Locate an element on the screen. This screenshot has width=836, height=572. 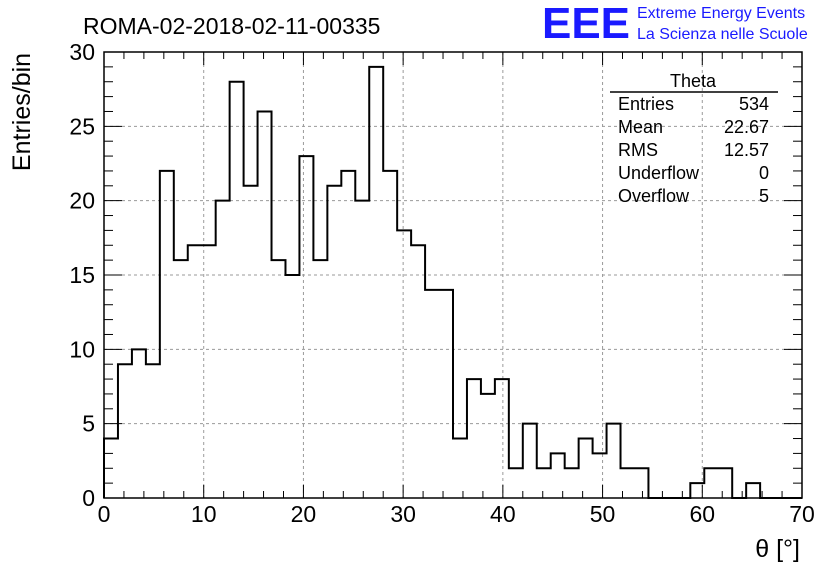
x-axis-label: θ [°] is located at coordinates (777, 549).